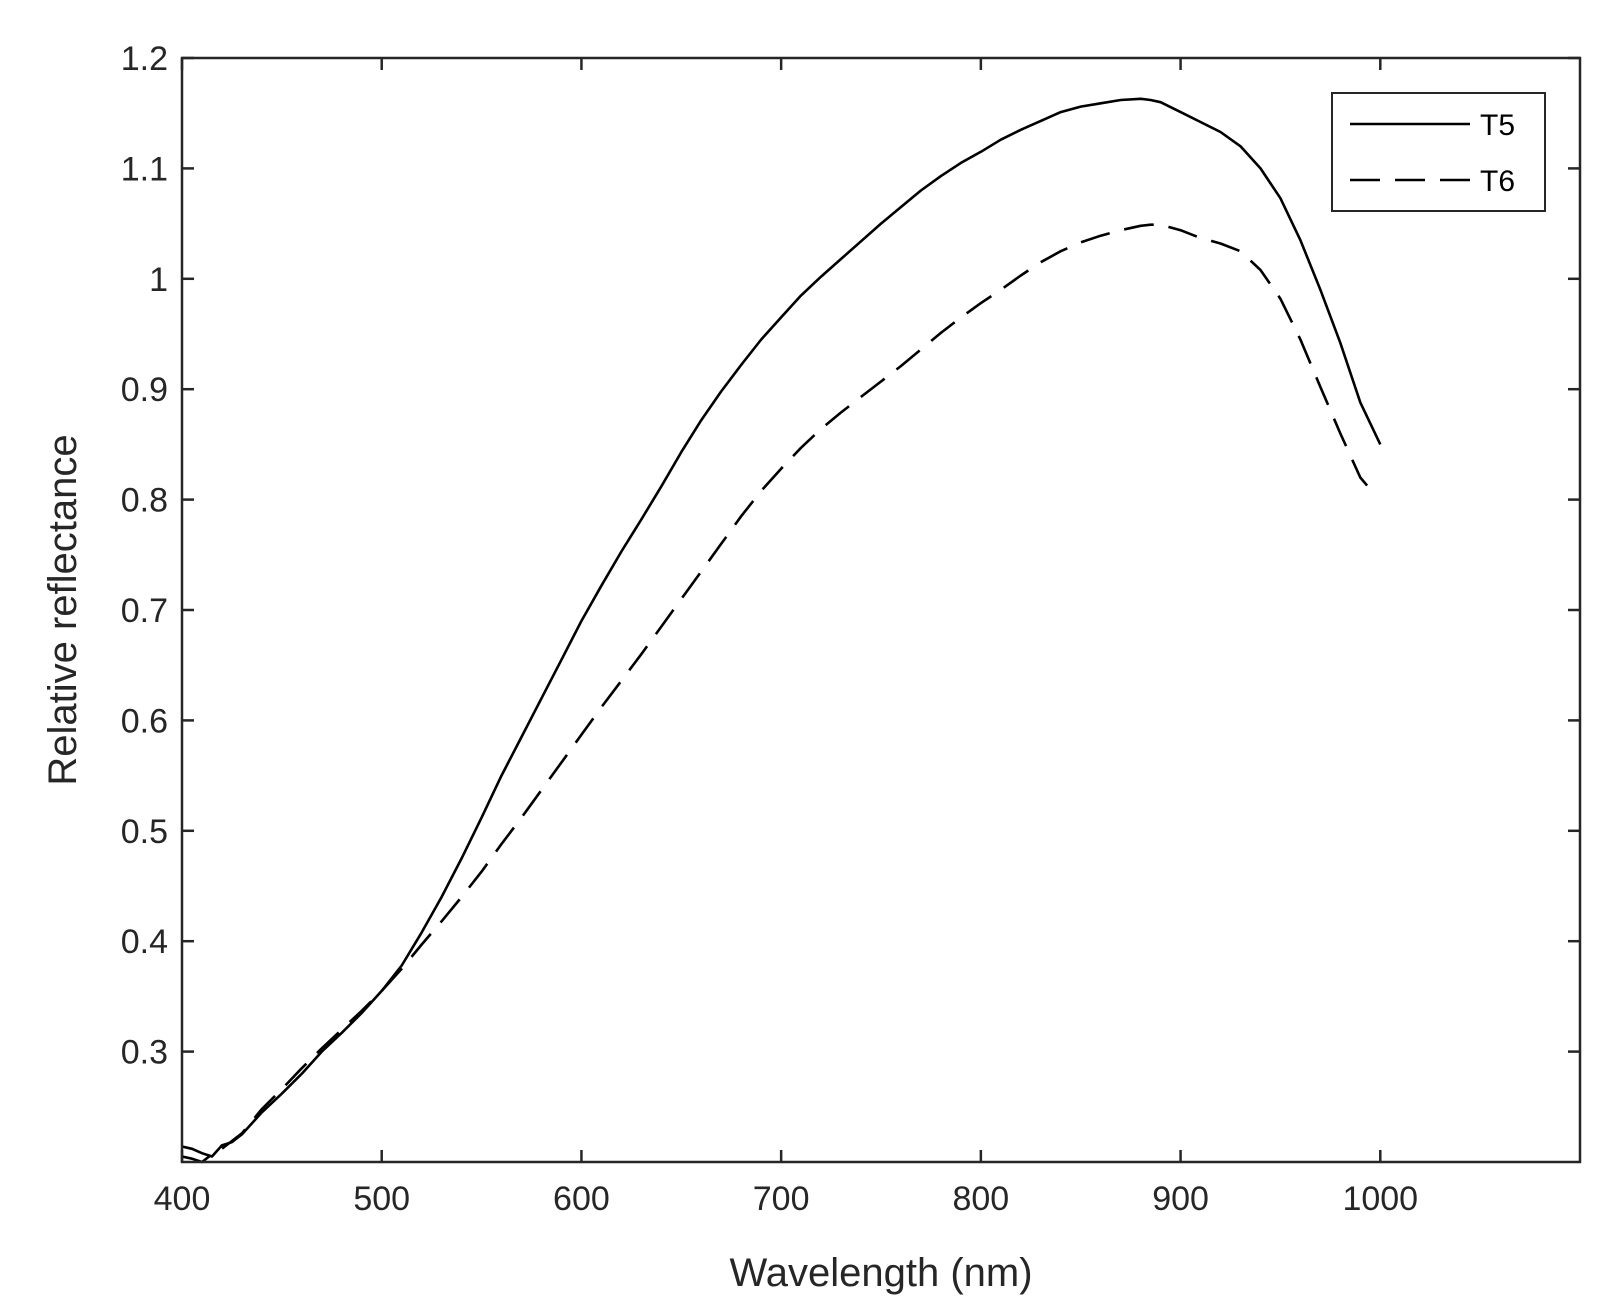 This screenshot has width=1613, height=1305. Describe the element at coordinates (182, 1199) in the screenshot. I see `x-tick-label: 400` at that location.